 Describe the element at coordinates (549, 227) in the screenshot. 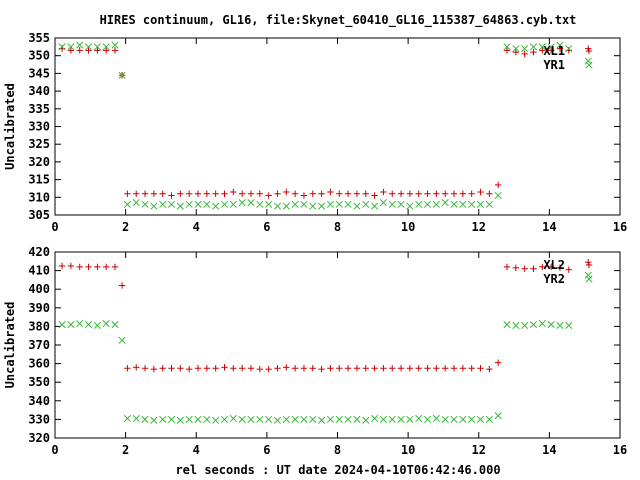

I see `x-tick-label: 14` at that location.